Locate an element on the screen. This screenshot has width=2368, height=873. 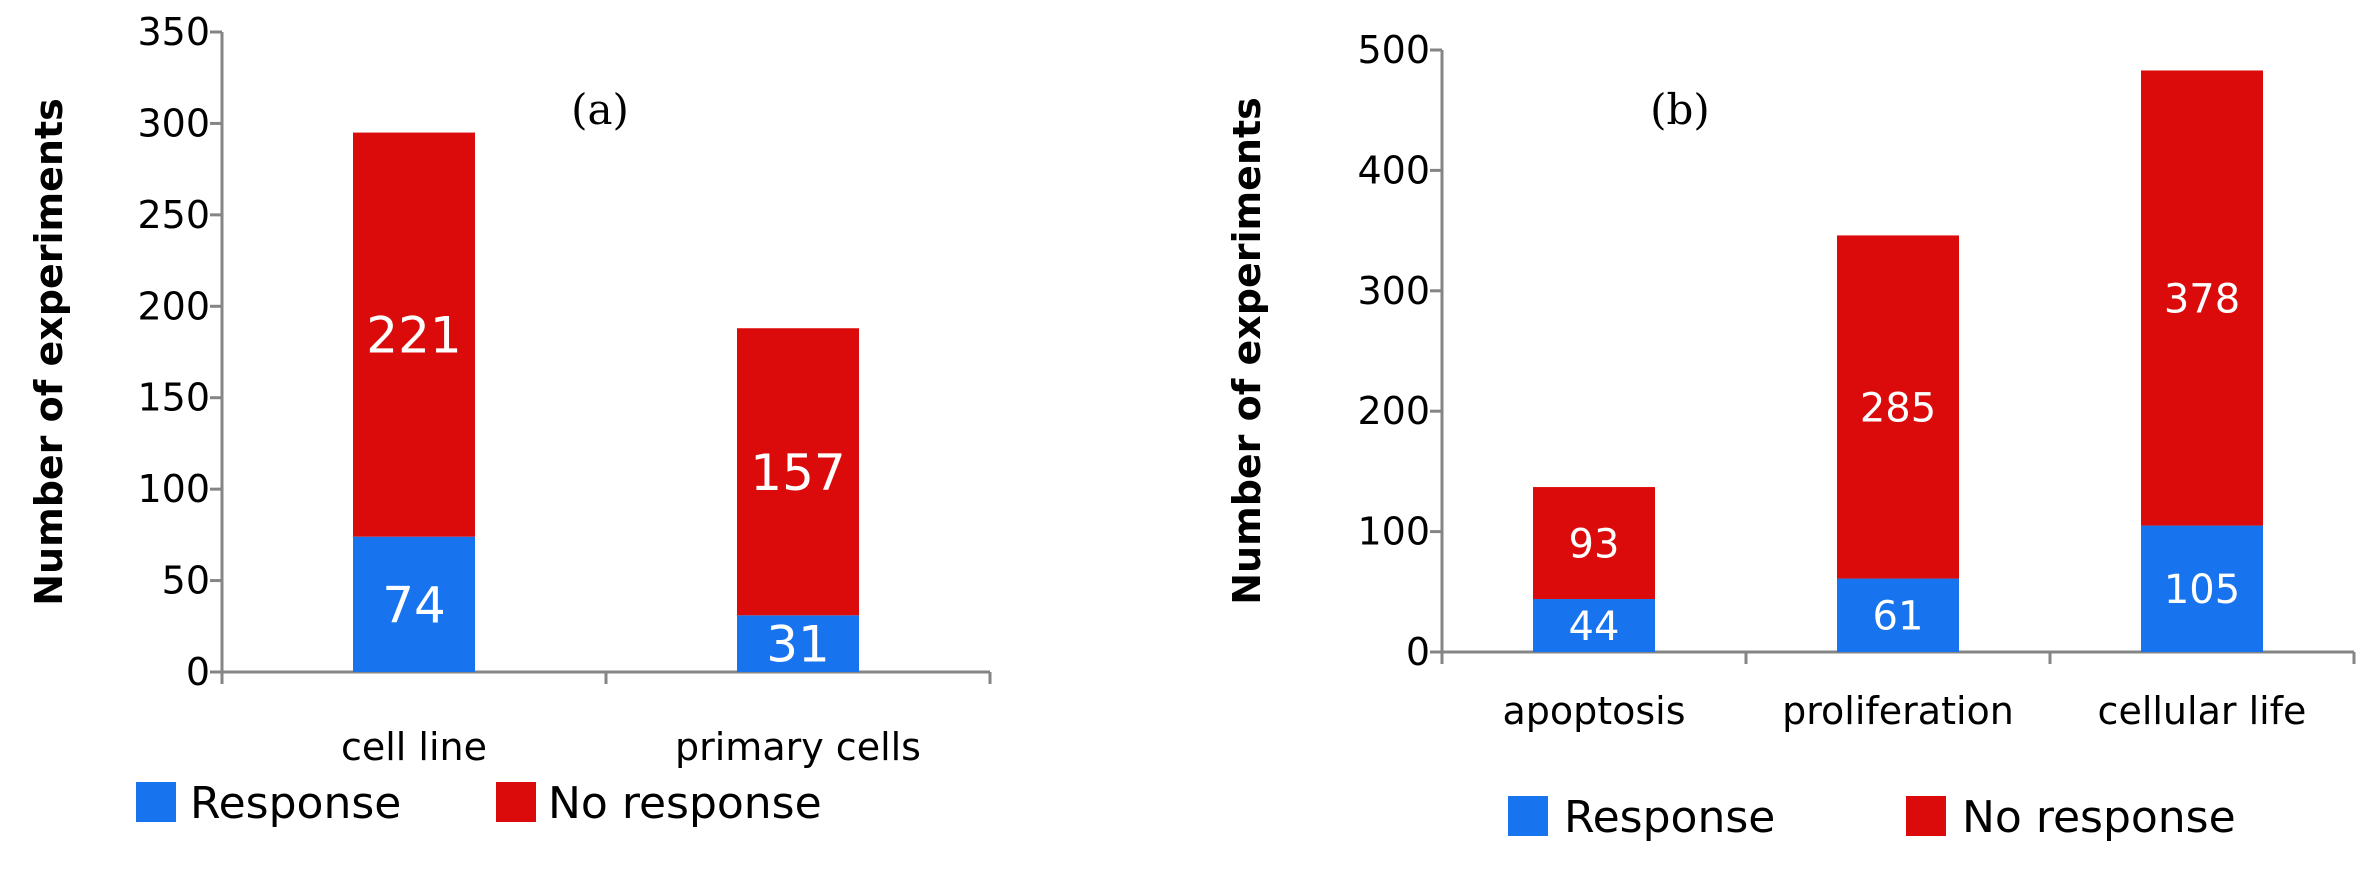
x-category-label: cellular life is located at coordinates (2202, 711).